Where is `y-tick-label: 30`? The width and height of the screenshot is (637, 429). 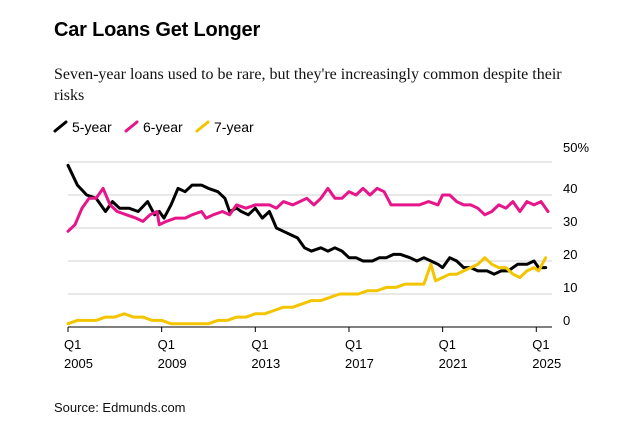
y-tick-label: 30 is located at coordinates (570, 221).